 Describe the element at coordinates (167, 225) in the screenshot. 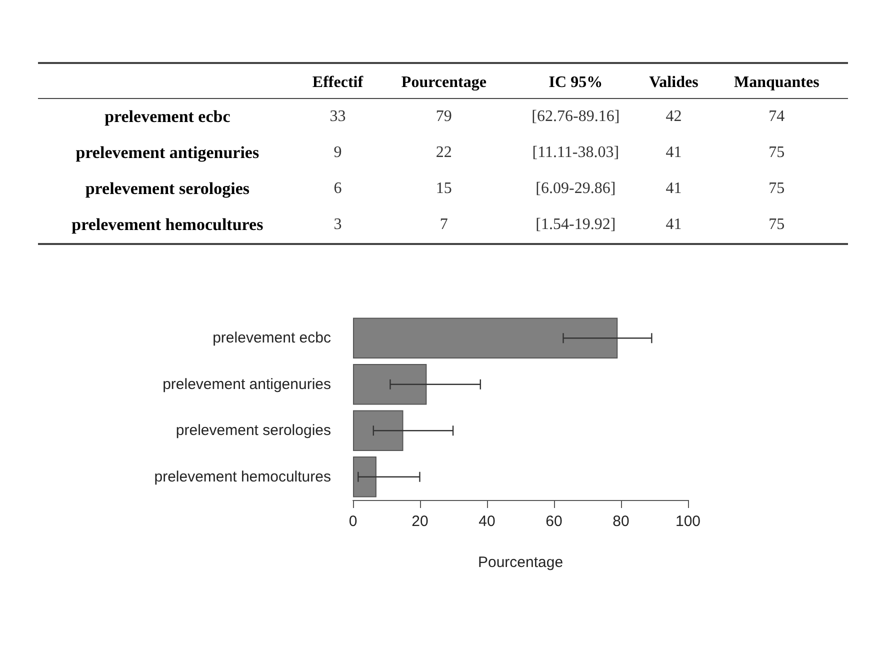

I see `category-label: prelevement hemocultures` at that location.